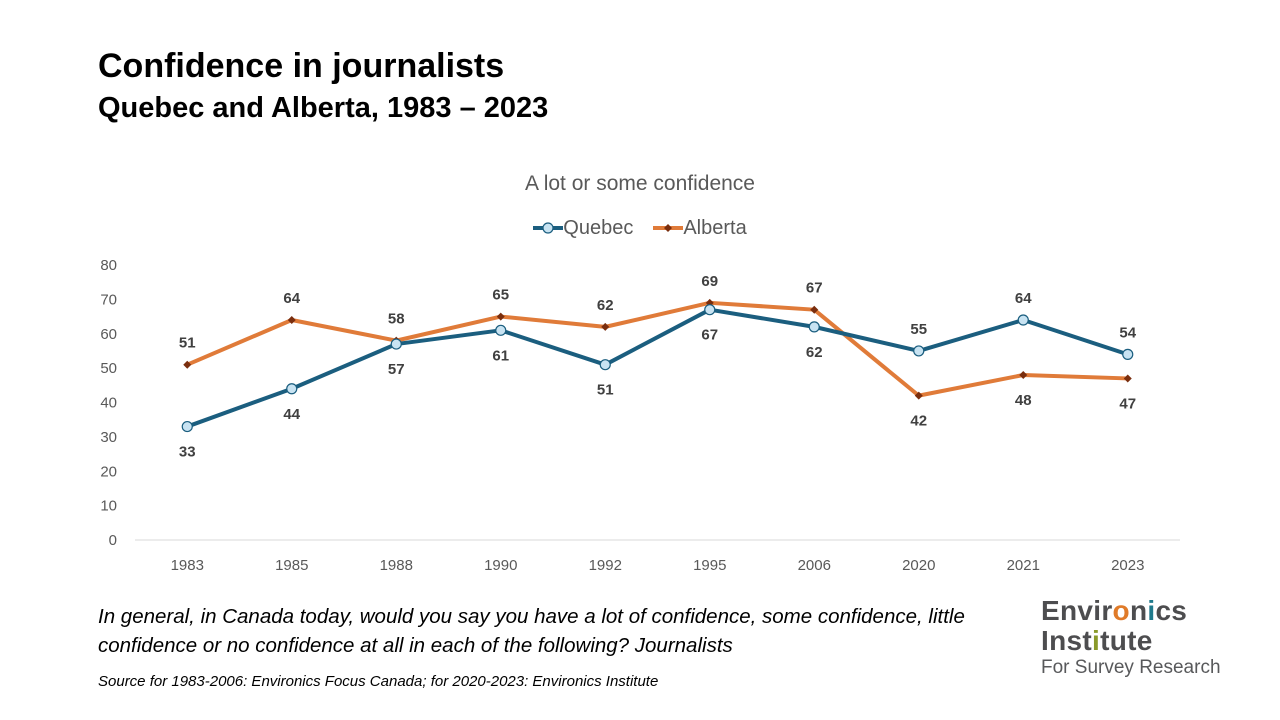 The height and width of the screenshot is (720, 1280). What do you see at coordinates (814, 565) in the screenshot?
I see `x-tick-label: 2006` at bounding box center [814, 565].